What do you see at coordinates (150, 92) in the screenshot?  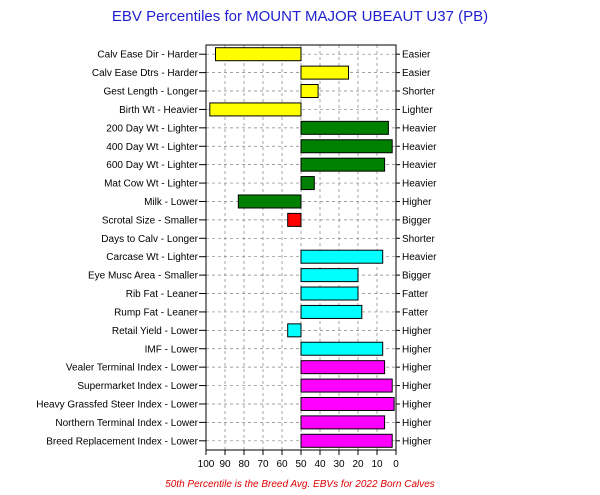 I see `category-label: Gest Length - Longer` at bounding box center [150, 92].